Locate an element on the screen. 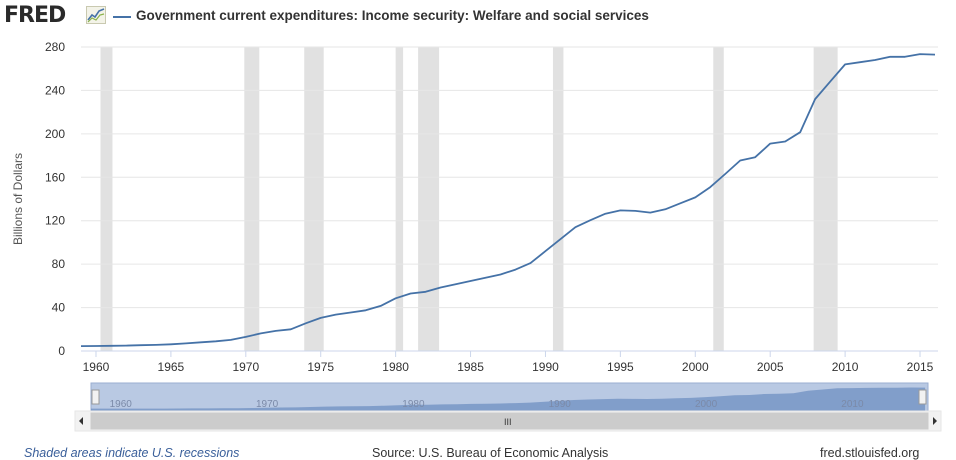 Image resolution: width=956 pixels, height=460 pixels. x-tick-label: 1965 is located at coordinates (171, 367).